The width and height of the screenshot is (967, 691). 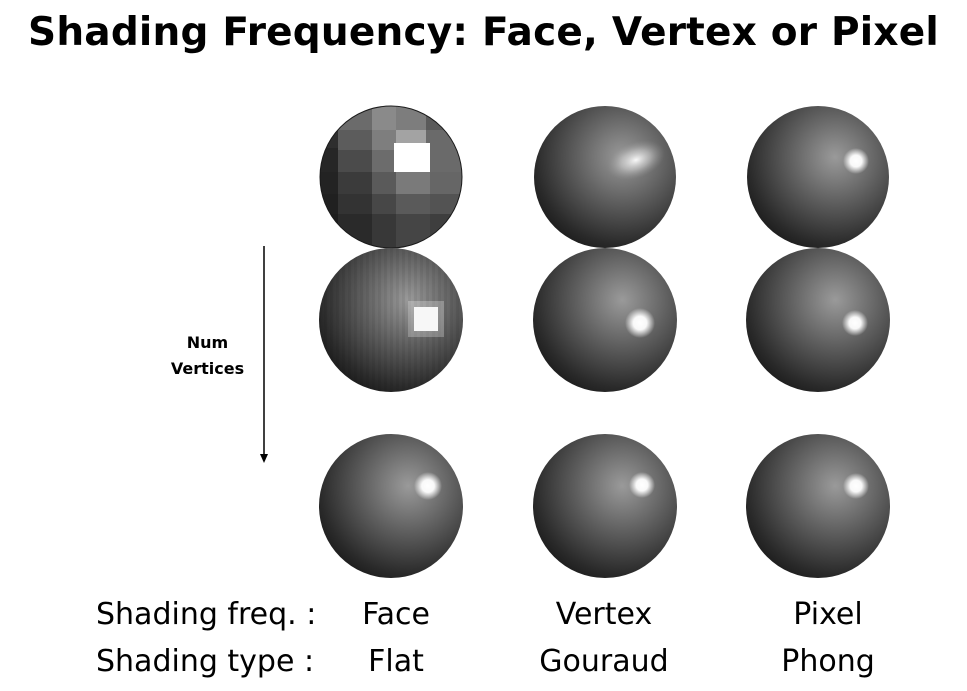 I want to click on type-flat: Flat, so click(x=396, y=661).